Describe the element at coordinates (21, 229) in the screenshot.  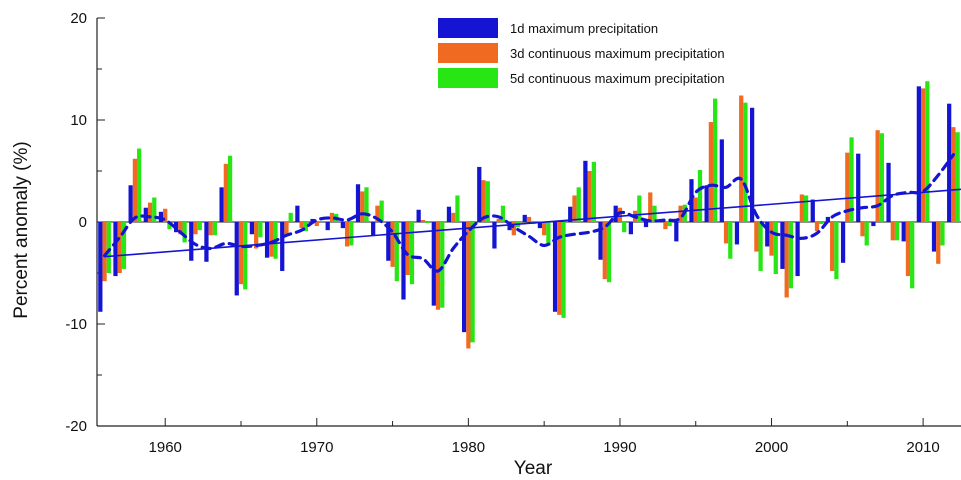
I see `y-axis-label: Percent anomaly (%)` at that location.